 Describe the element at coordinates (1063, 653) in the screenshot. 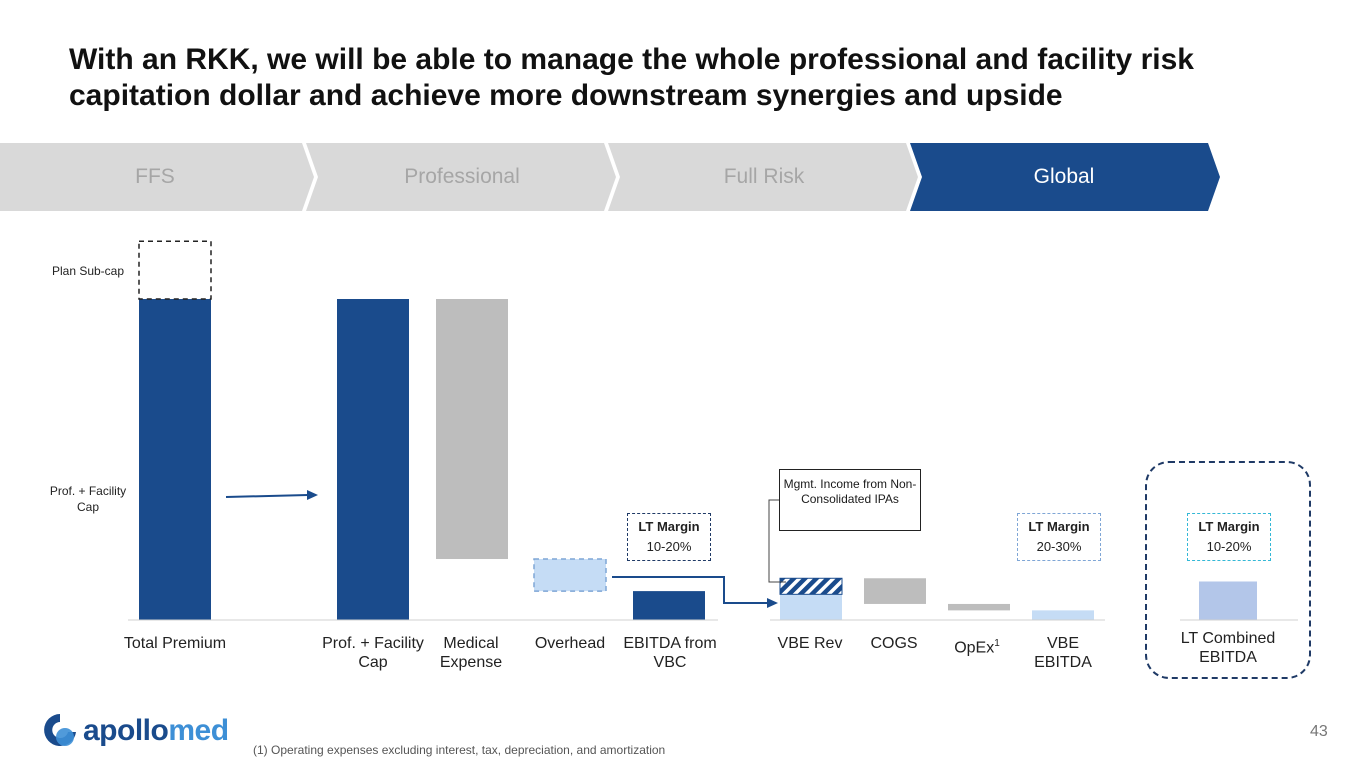

I see `category-label-vbe-ebitda: VBE EBITDA` at that location.